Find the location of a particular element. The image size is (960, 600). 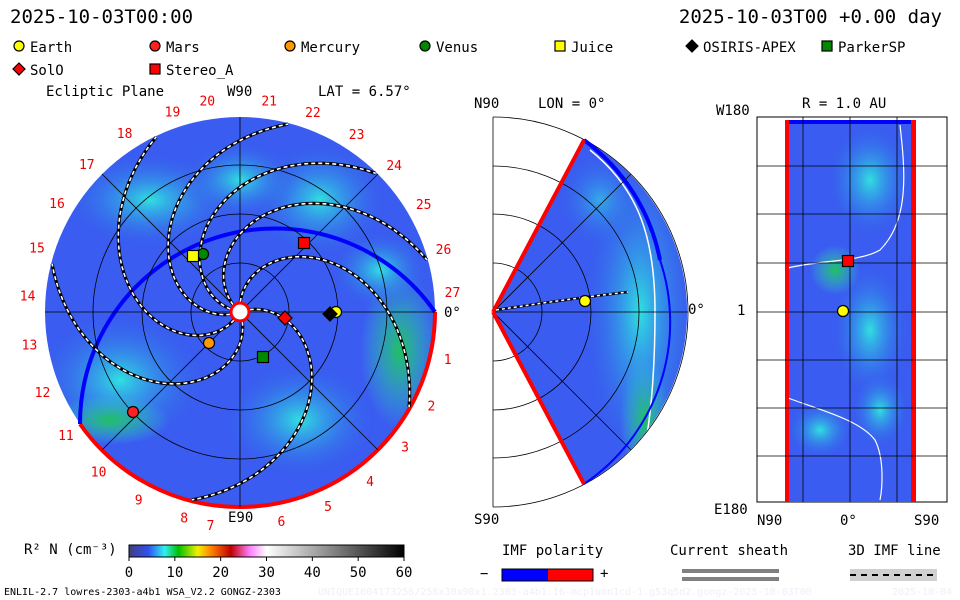

hour-label: 14 is located at coordinates (28, 297).